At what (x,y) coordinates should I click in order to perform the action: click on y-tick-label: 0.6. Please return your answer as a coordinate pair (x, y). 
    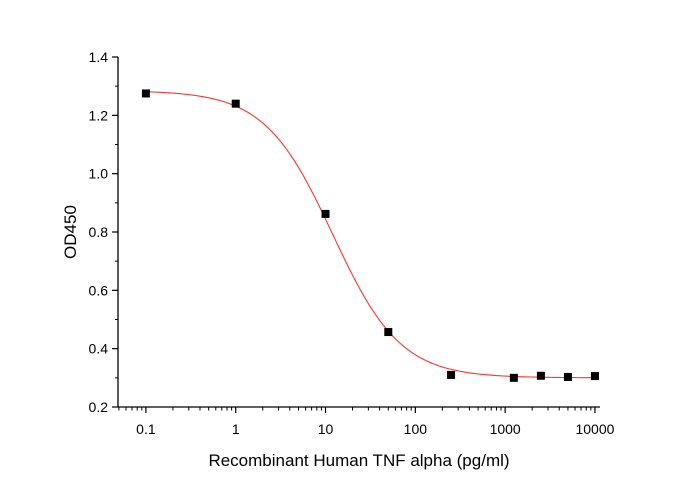
    Looking at the image, I should click on (99, 290).